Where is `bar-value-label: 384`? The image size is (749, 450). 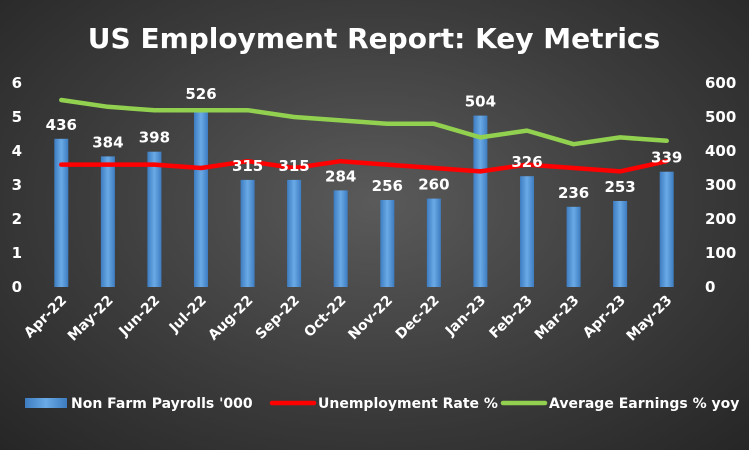 bar-value-label: 384 is located at coordinates (107, 142).